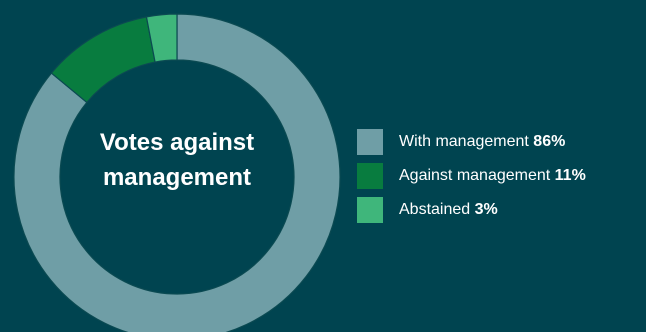  Describe the element at coordinates (370, 176) in the screenshot. I see `legend-swatch-against-management` at that location.